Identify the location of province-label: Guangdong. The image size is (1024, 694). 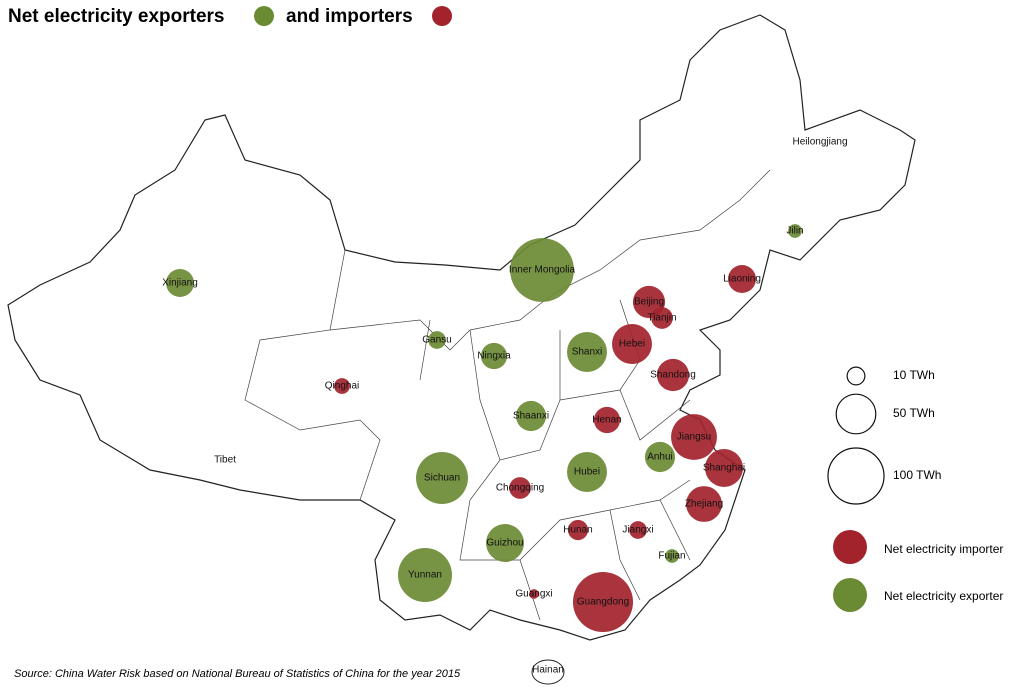
(603, 602).